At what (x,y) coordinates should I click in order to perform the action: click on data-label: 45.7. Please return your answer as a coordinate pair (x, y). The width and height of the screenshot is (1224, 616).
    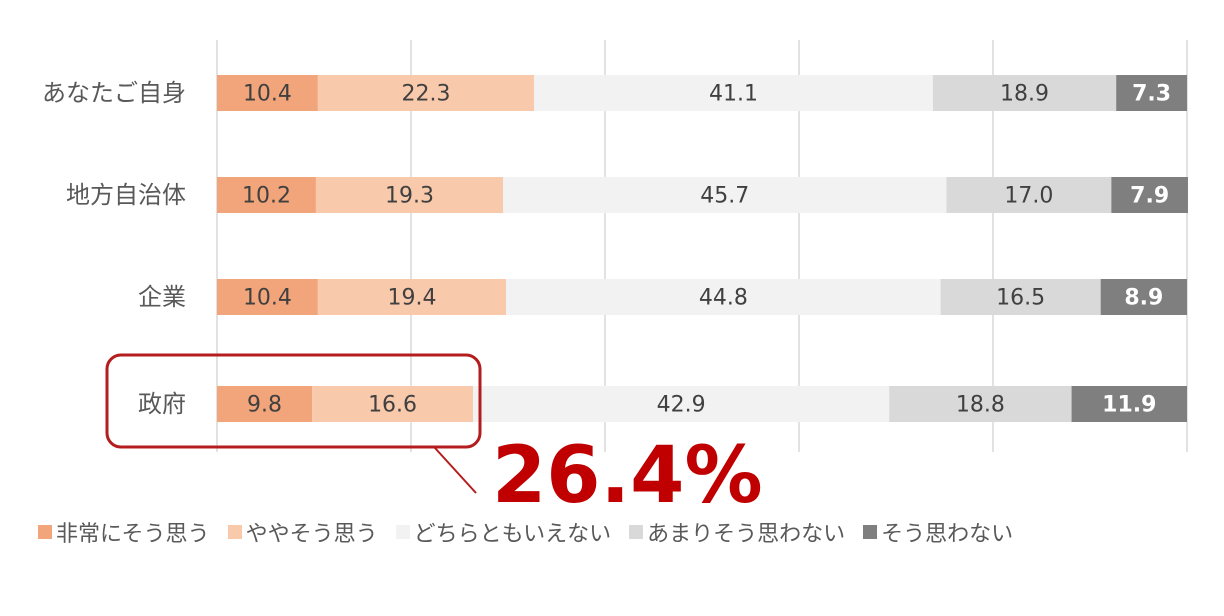
    Looking at the image, I should click on (724, 196).